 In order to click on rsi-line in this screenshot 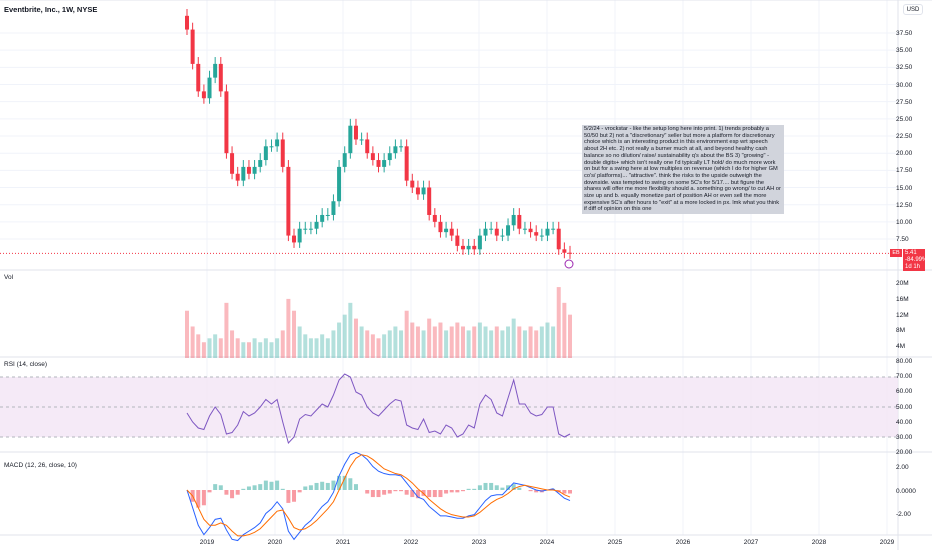, I will do `click(378, 408)`.